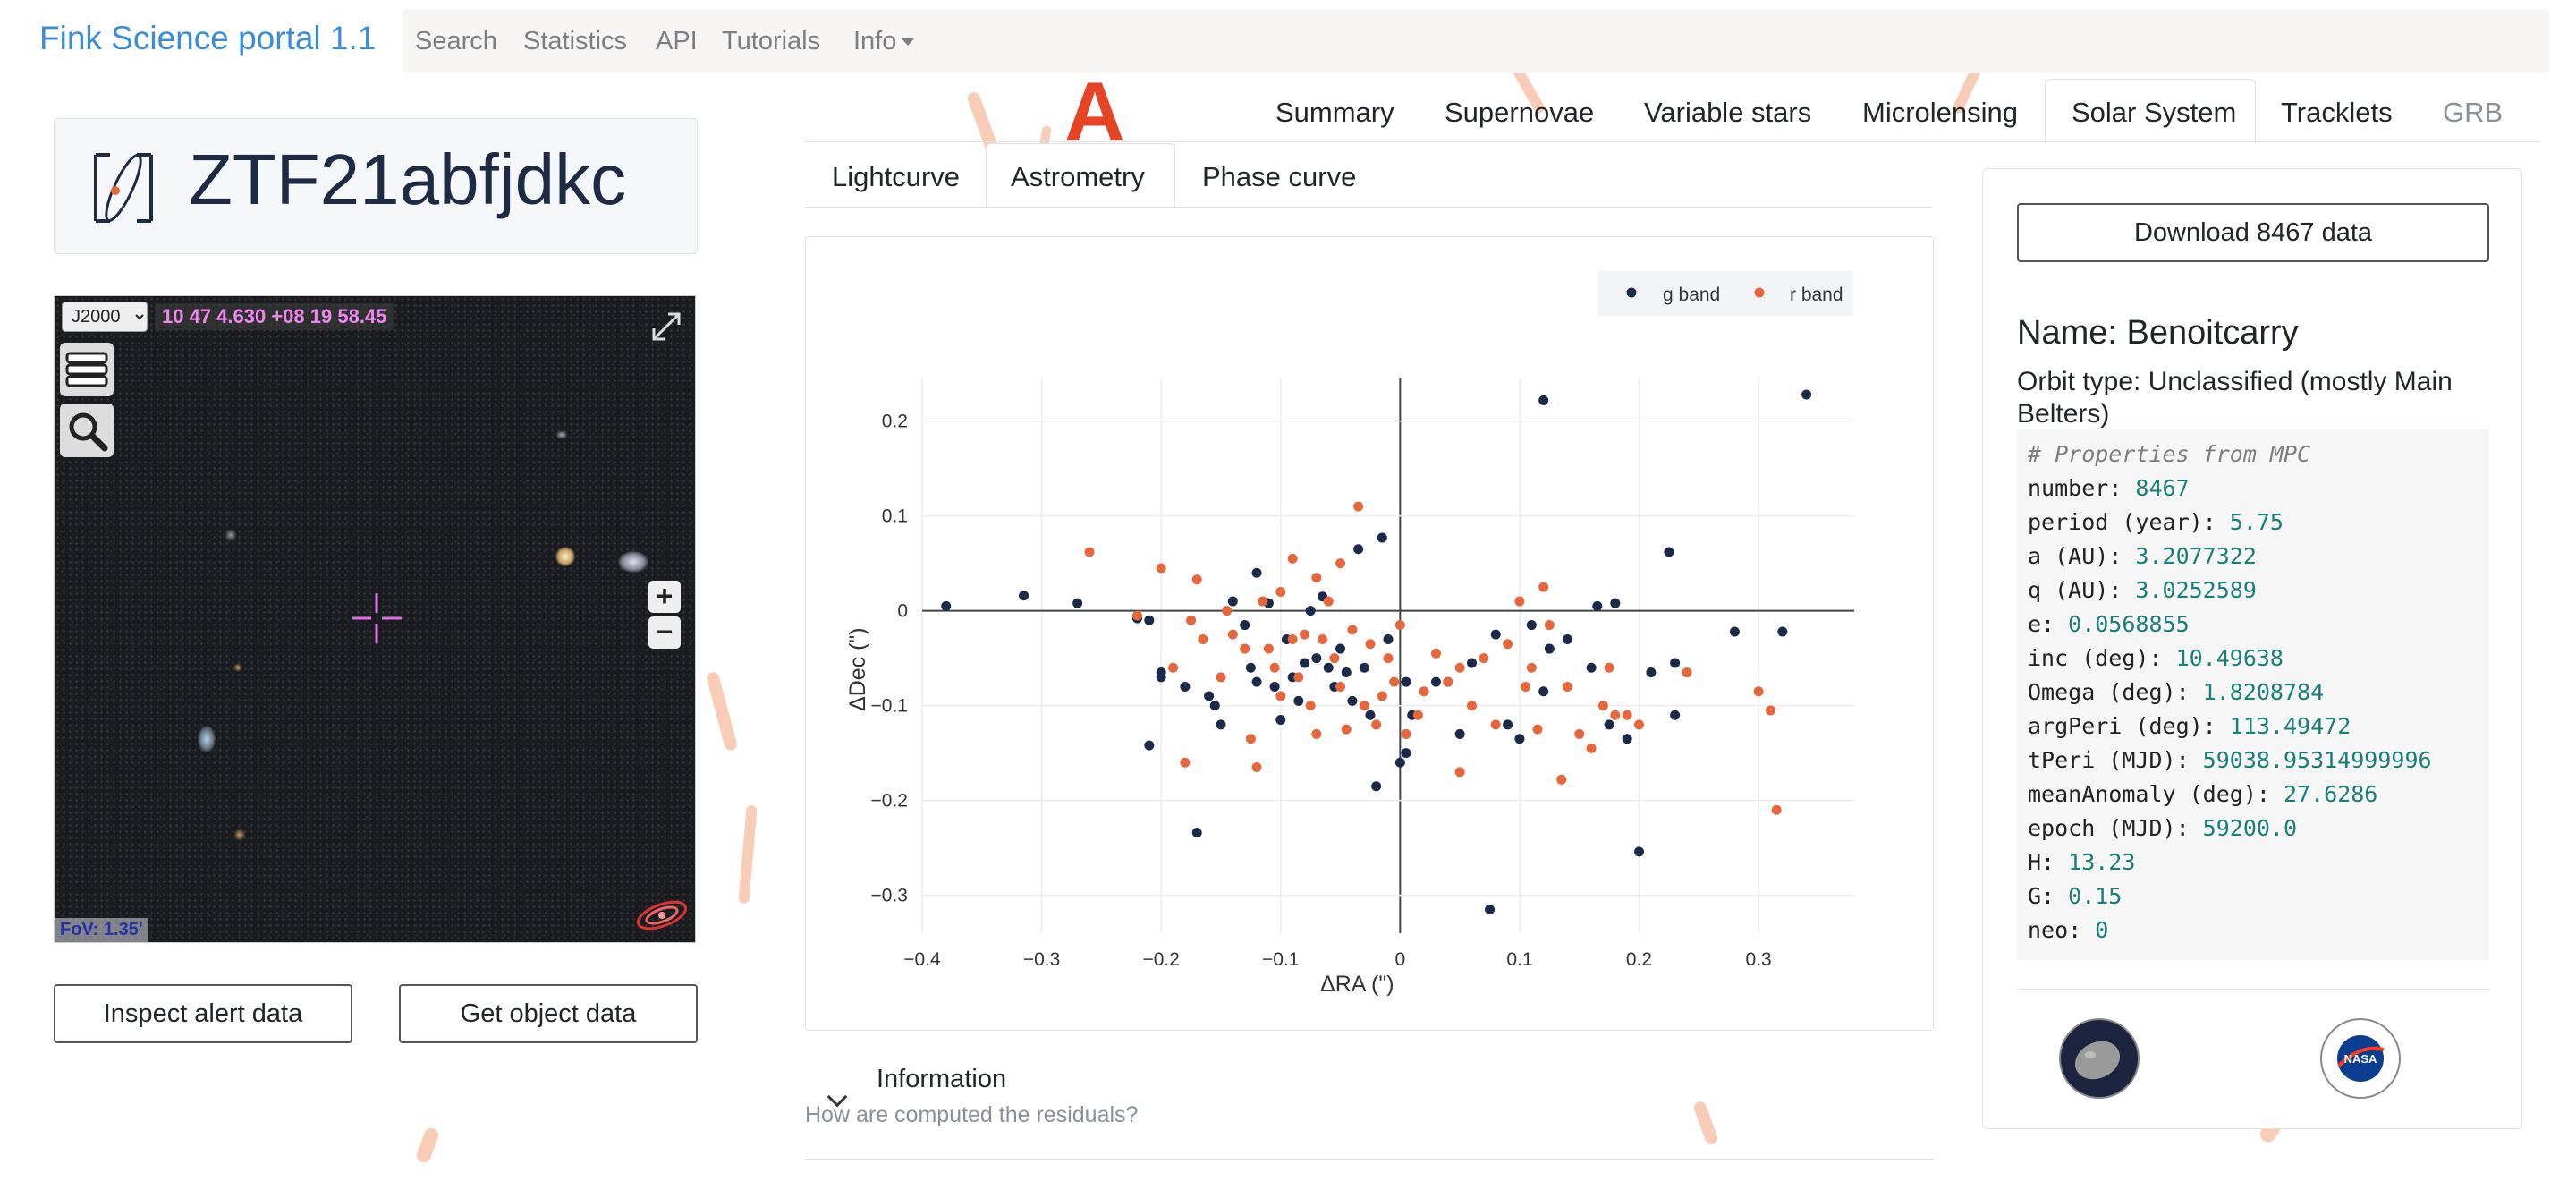 Image resolution: width=2576 pixels, height=1190 pixels. What do you see at coordinates (896, 177) in the screenshot?
I see `tab-lightcurve: Lightcurve` at bounding box center [896, 177].